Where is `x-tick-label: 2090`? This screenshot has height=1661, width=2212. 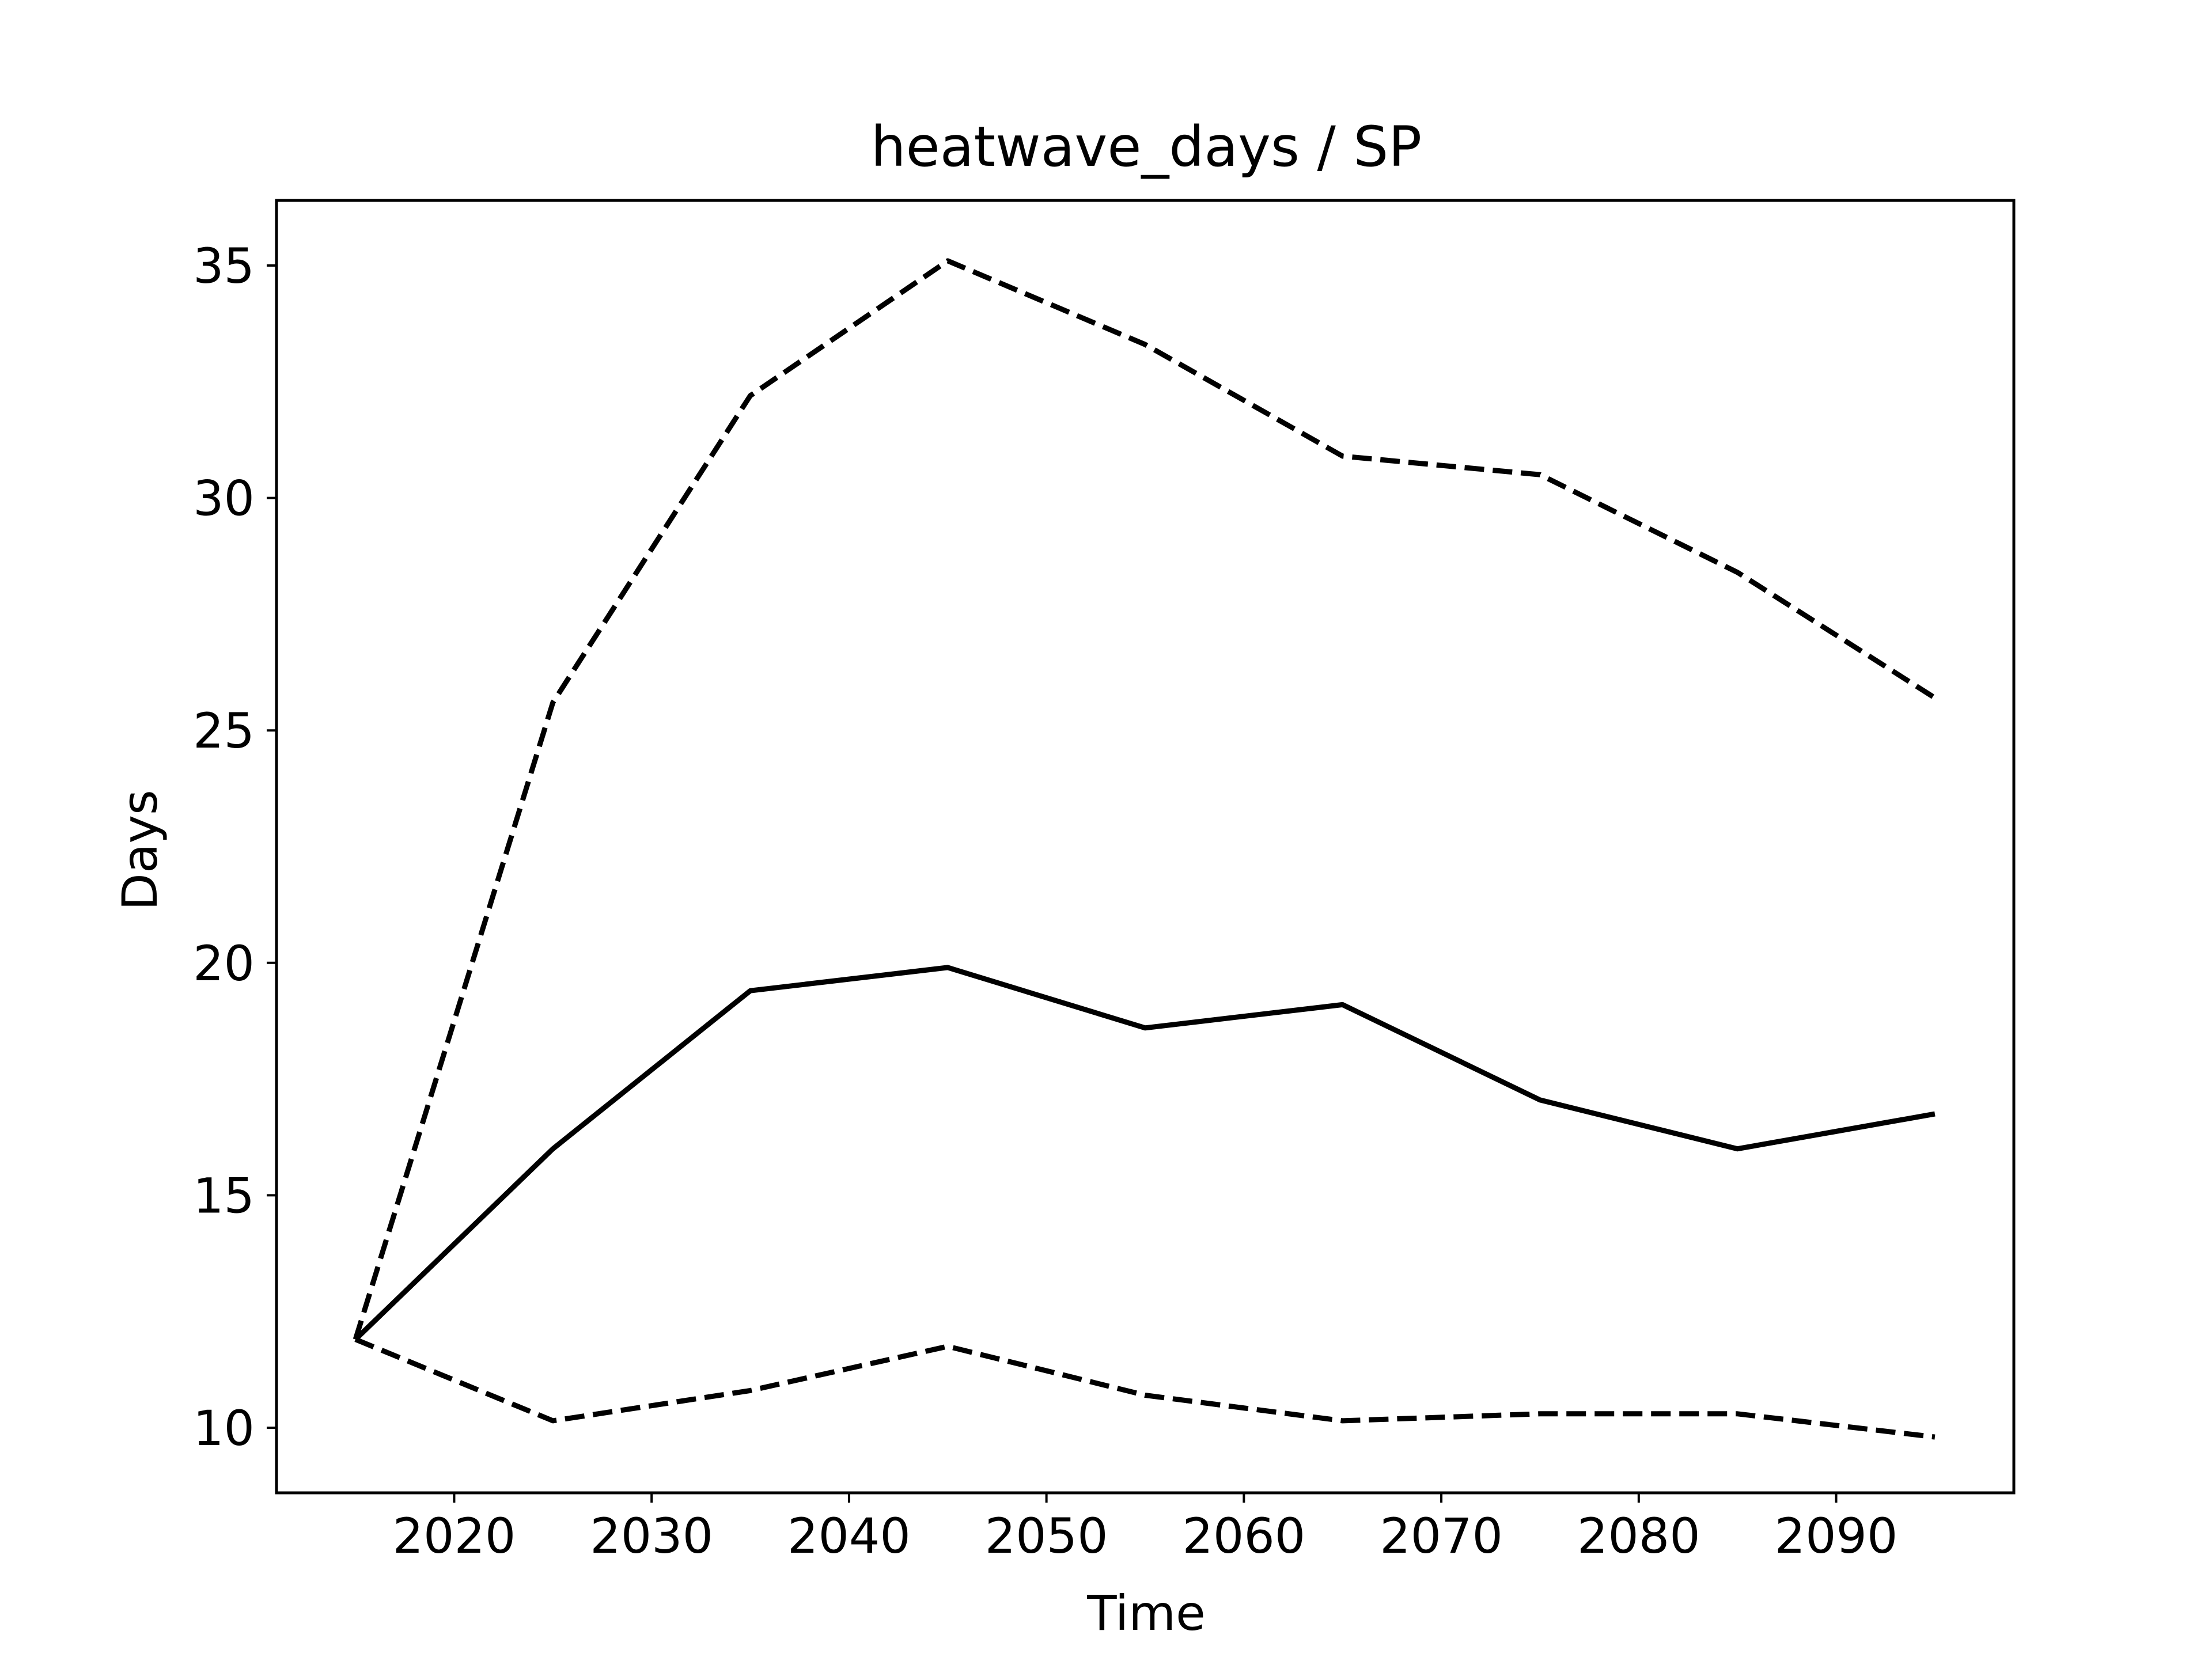
x-tick-label: 2090 is located at coordinates (1836, 1536).